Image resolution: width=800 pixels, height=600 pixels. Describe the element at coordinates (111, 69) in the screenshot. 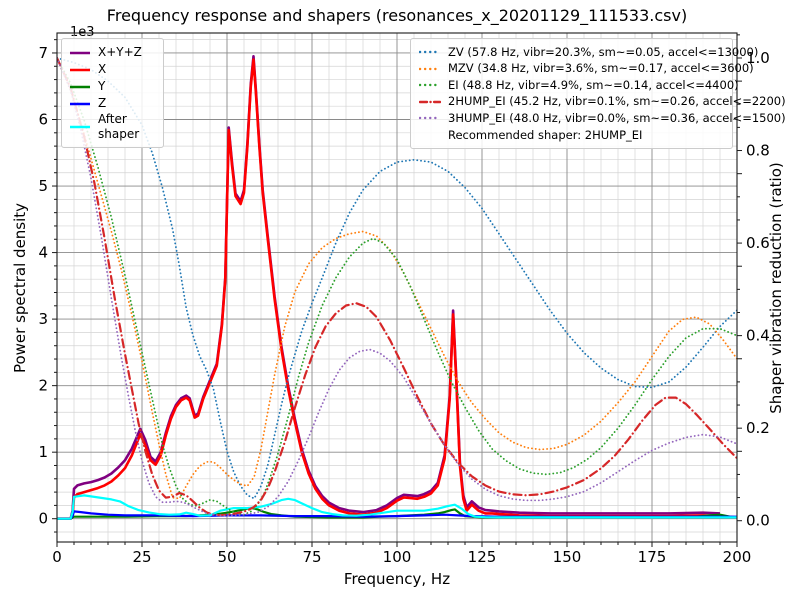

I see `legend-item-x: X` at that location.